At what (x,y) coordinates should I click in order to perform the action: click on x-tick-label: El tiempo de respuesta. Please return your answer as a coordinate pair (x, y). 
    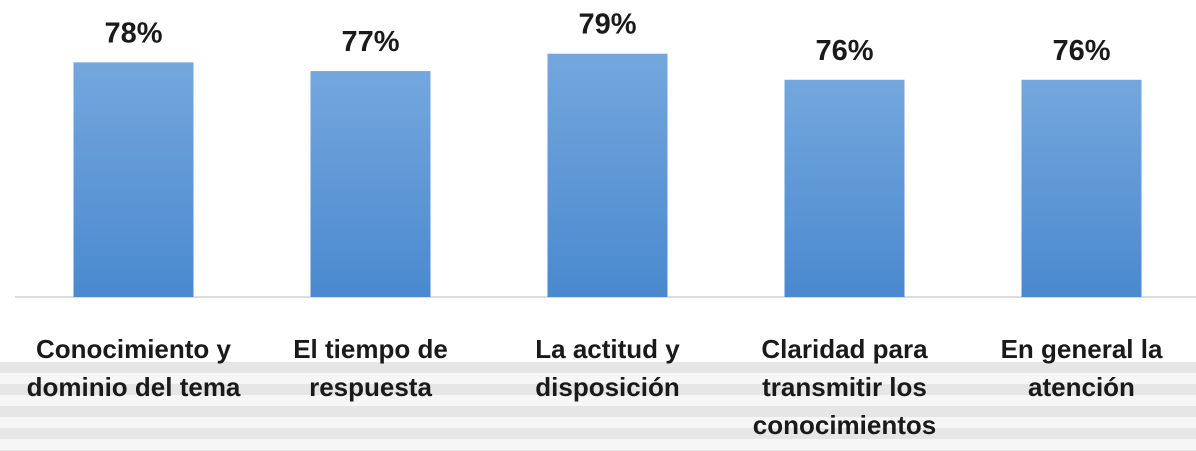
    Looking at the image, I should click on (370, 368).